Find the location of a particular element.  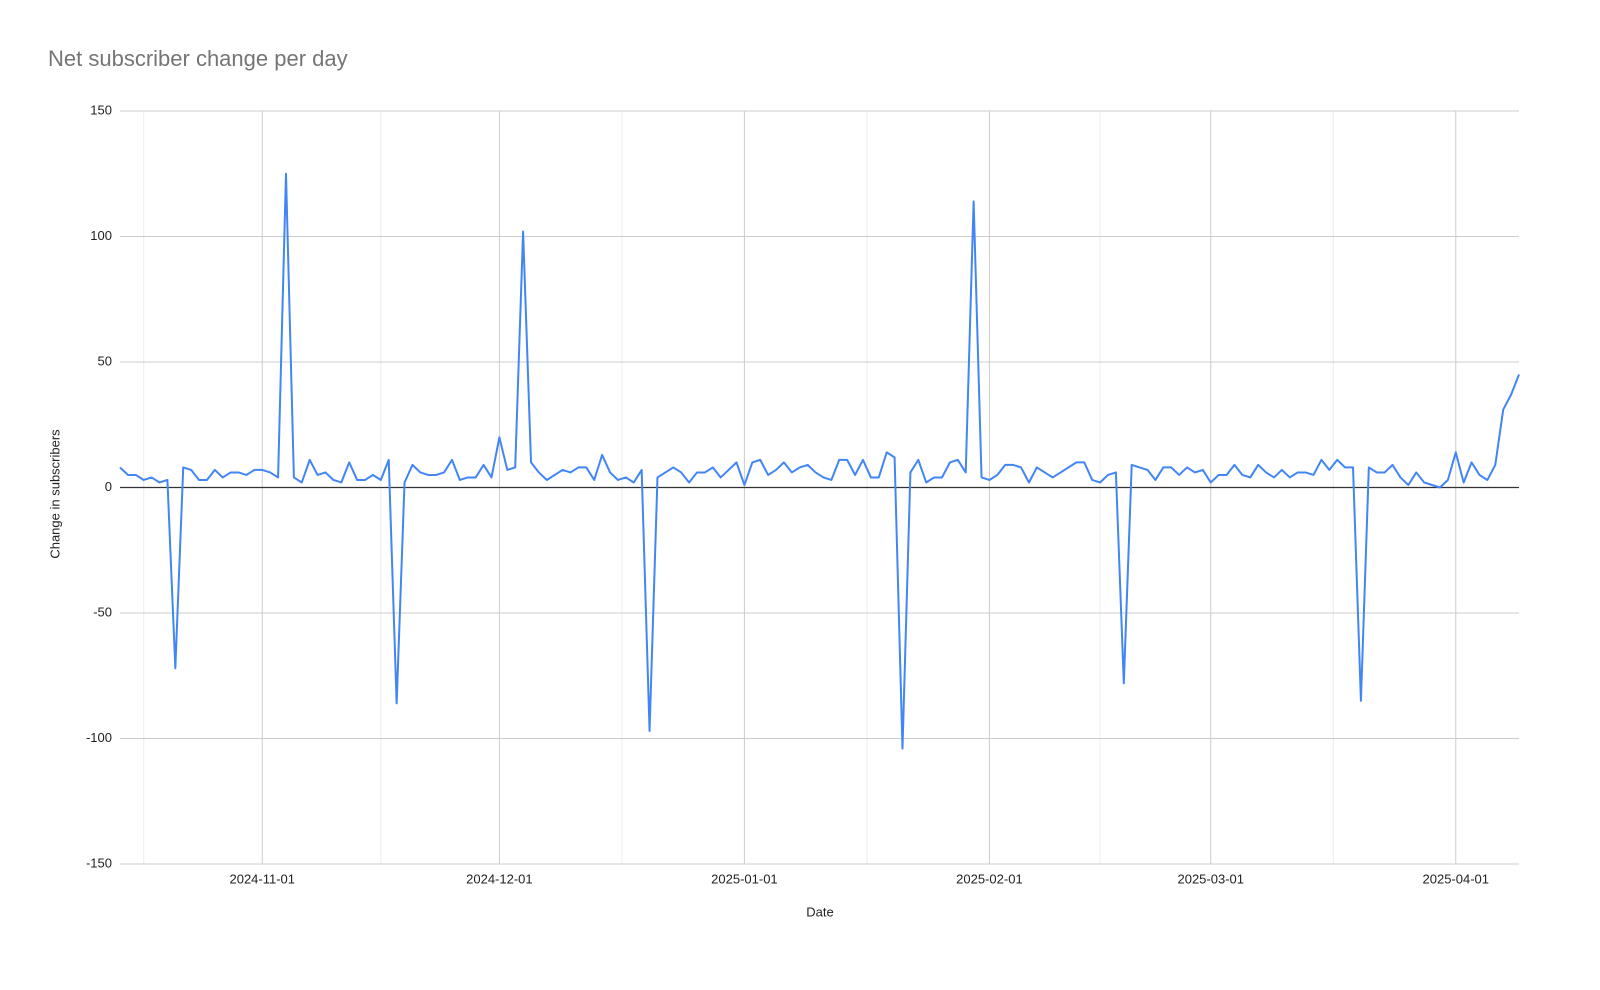

y-tick-label: -150 is located at coordinates (99, 862).